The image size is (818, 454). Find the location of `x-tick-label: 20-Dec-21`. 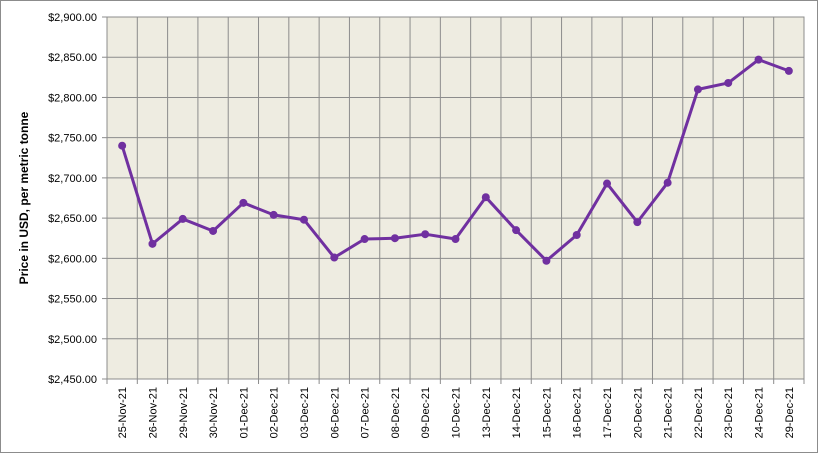

x-tick-label: 20-Dec-21 is located at coordinates (638, 412).